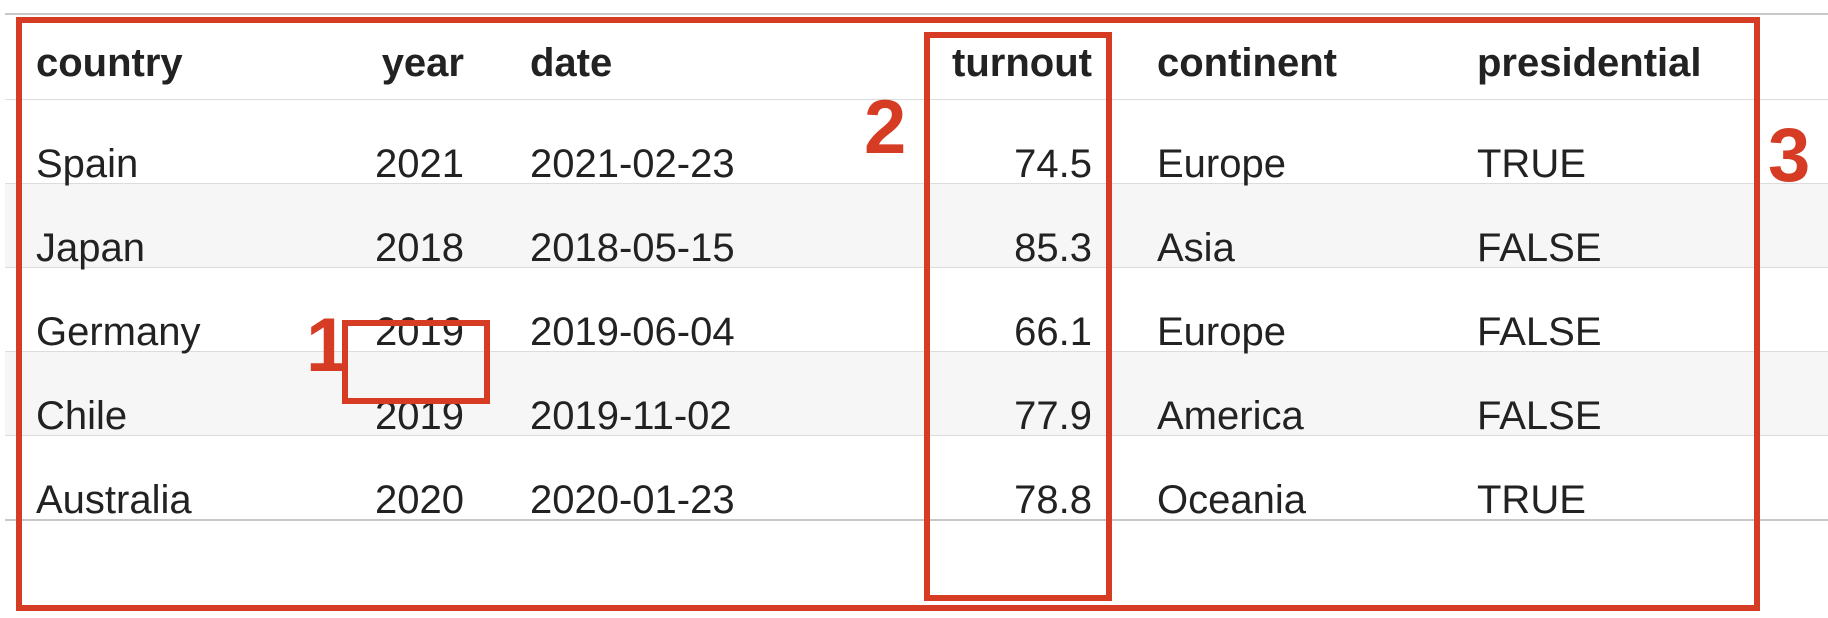 The image size is (1828, 618). What do you see at coordinates (82, 416) in the screenshot?
I see `cell-country: Chile` at bounding box center [82, 416].